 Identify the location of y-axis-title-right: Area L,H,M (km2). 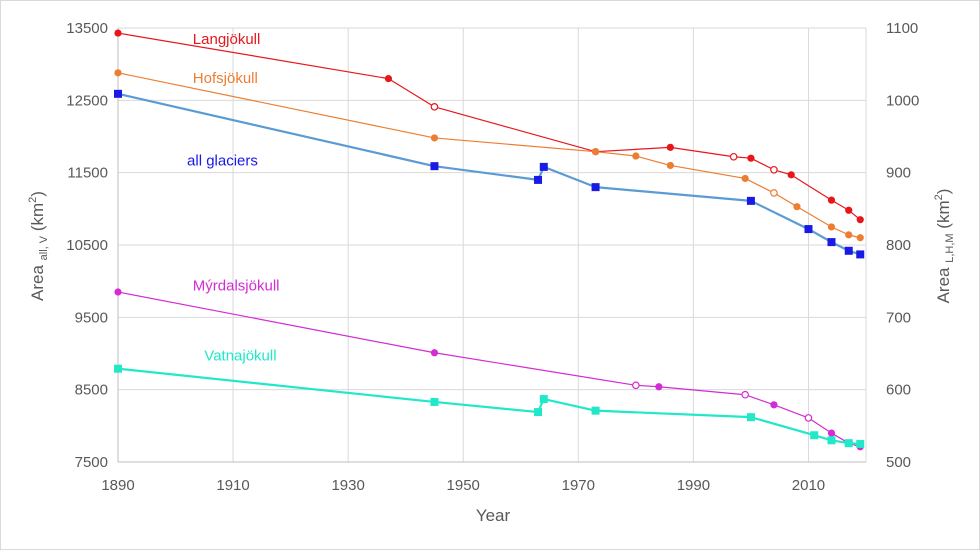
(944, 246).